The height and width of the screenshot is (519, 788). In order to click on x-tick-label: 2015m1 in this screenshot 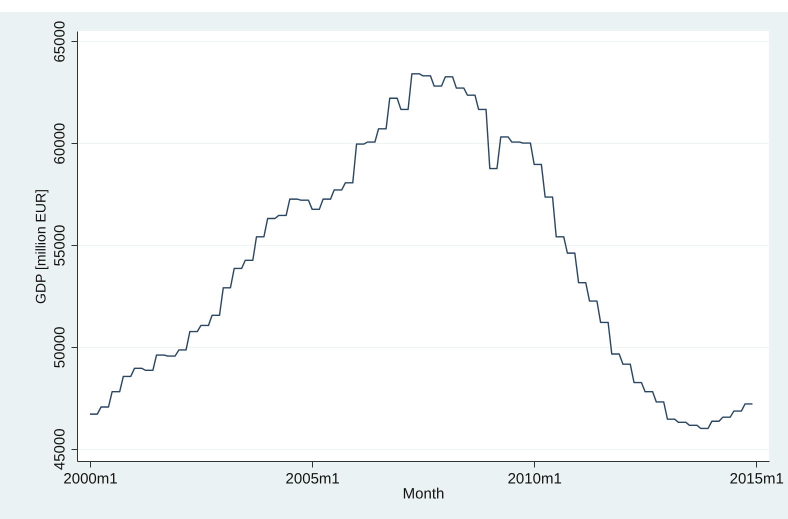, I will do `click(757, 479)`.